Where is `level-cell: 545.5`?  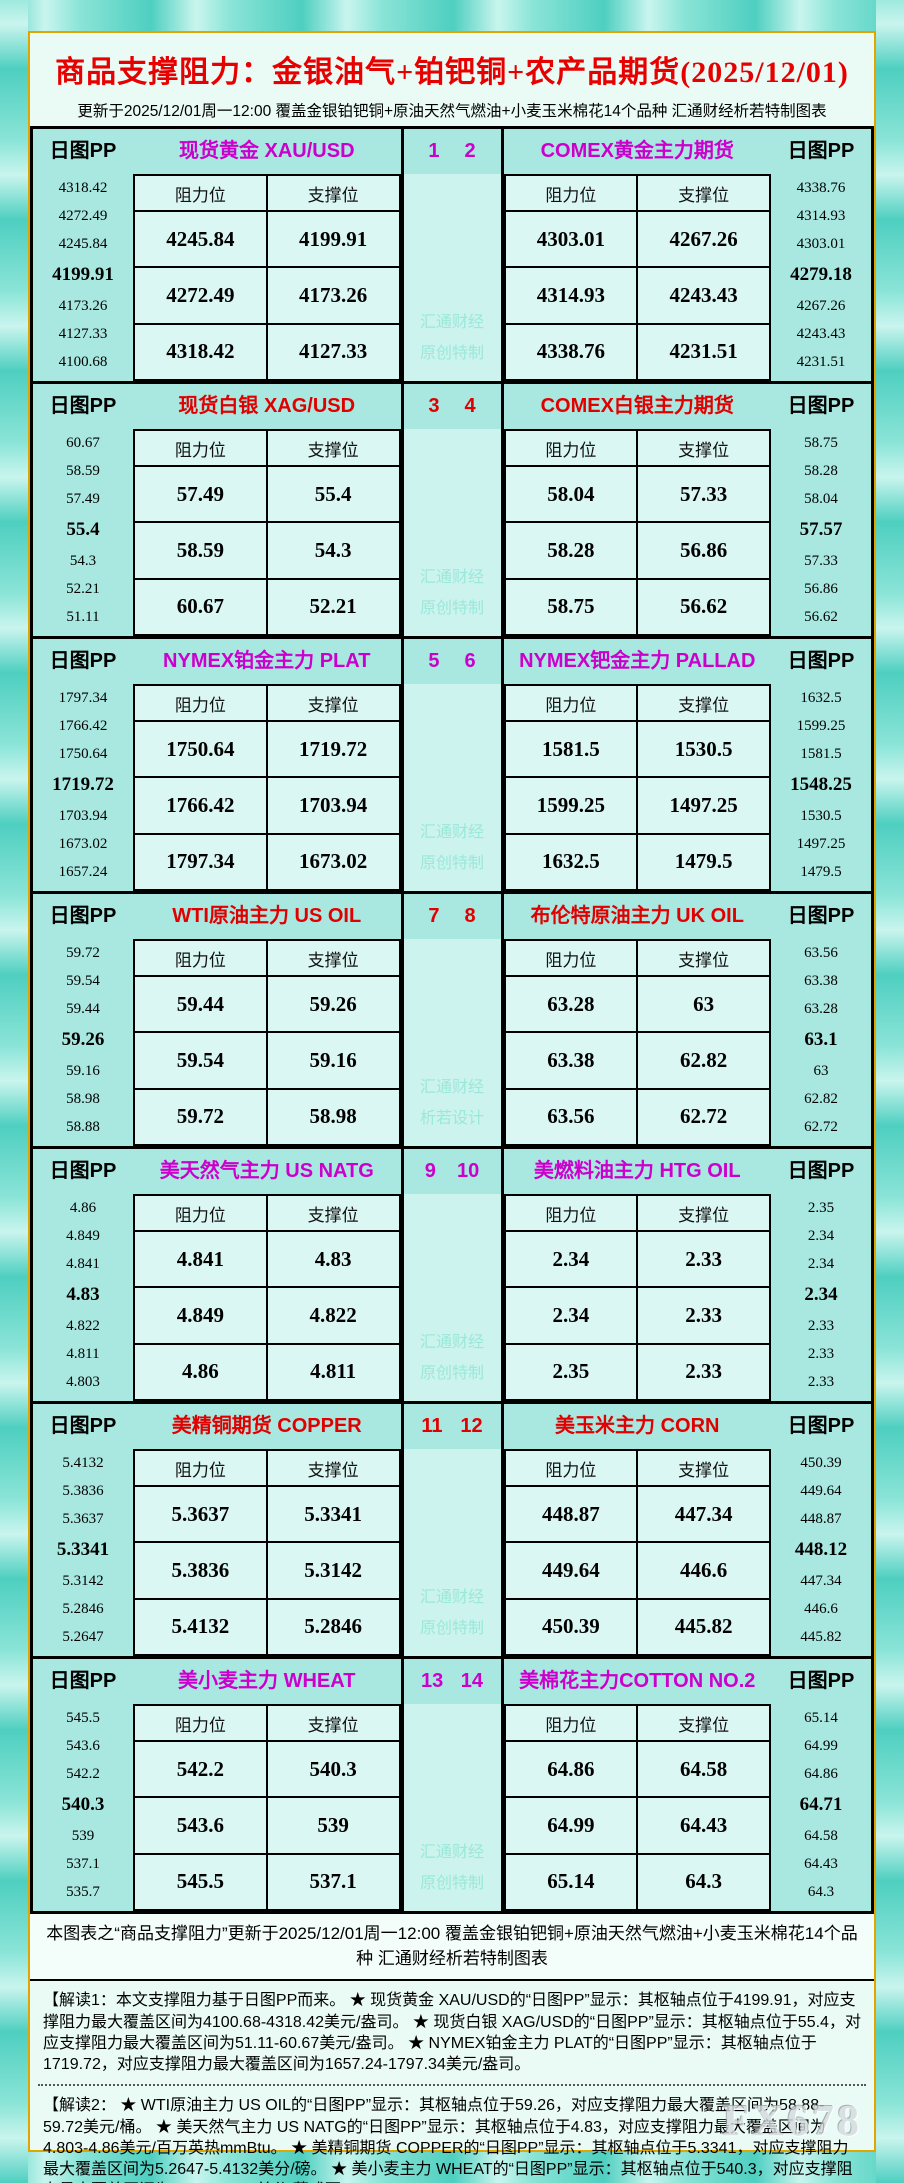 level-cell: 545.5 is located at coordinates (200, 1882).